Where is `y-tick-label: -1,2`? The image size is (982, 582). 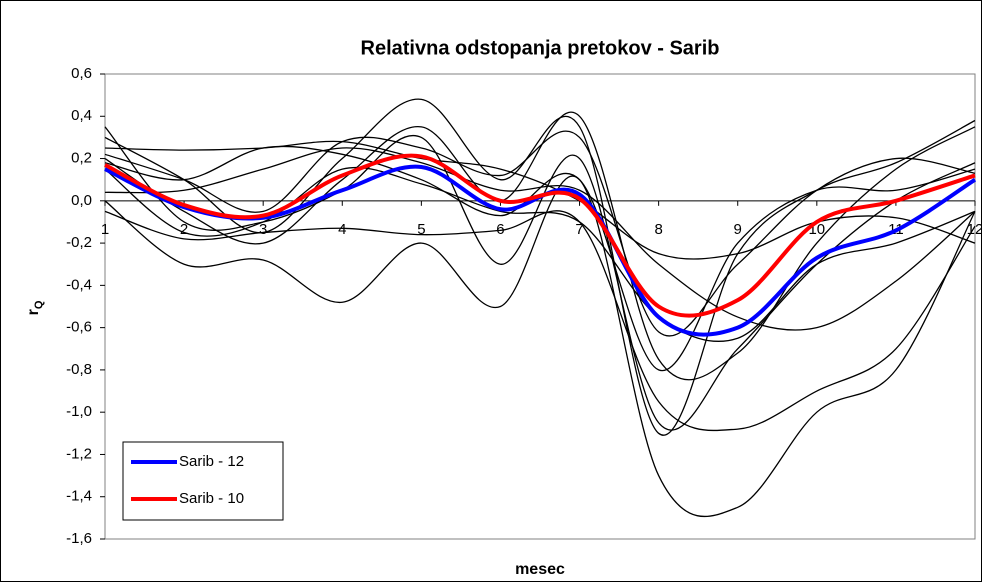 y-tick-label: -1,2 is located at coordinates (79, 453).